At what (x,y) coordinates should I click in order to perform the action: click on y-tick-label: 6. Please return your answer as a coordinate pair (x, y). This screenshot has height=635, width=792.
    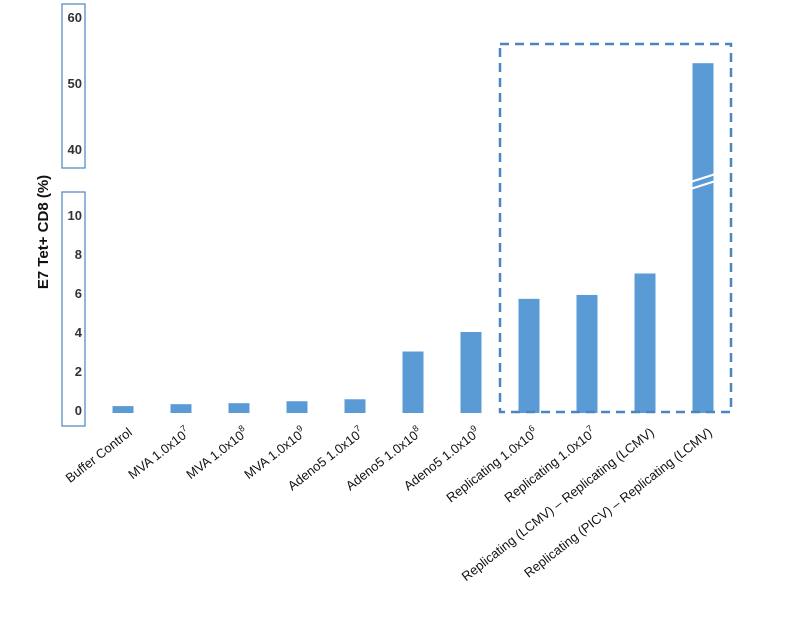
    Looking at the image, I should click on (78, 293).